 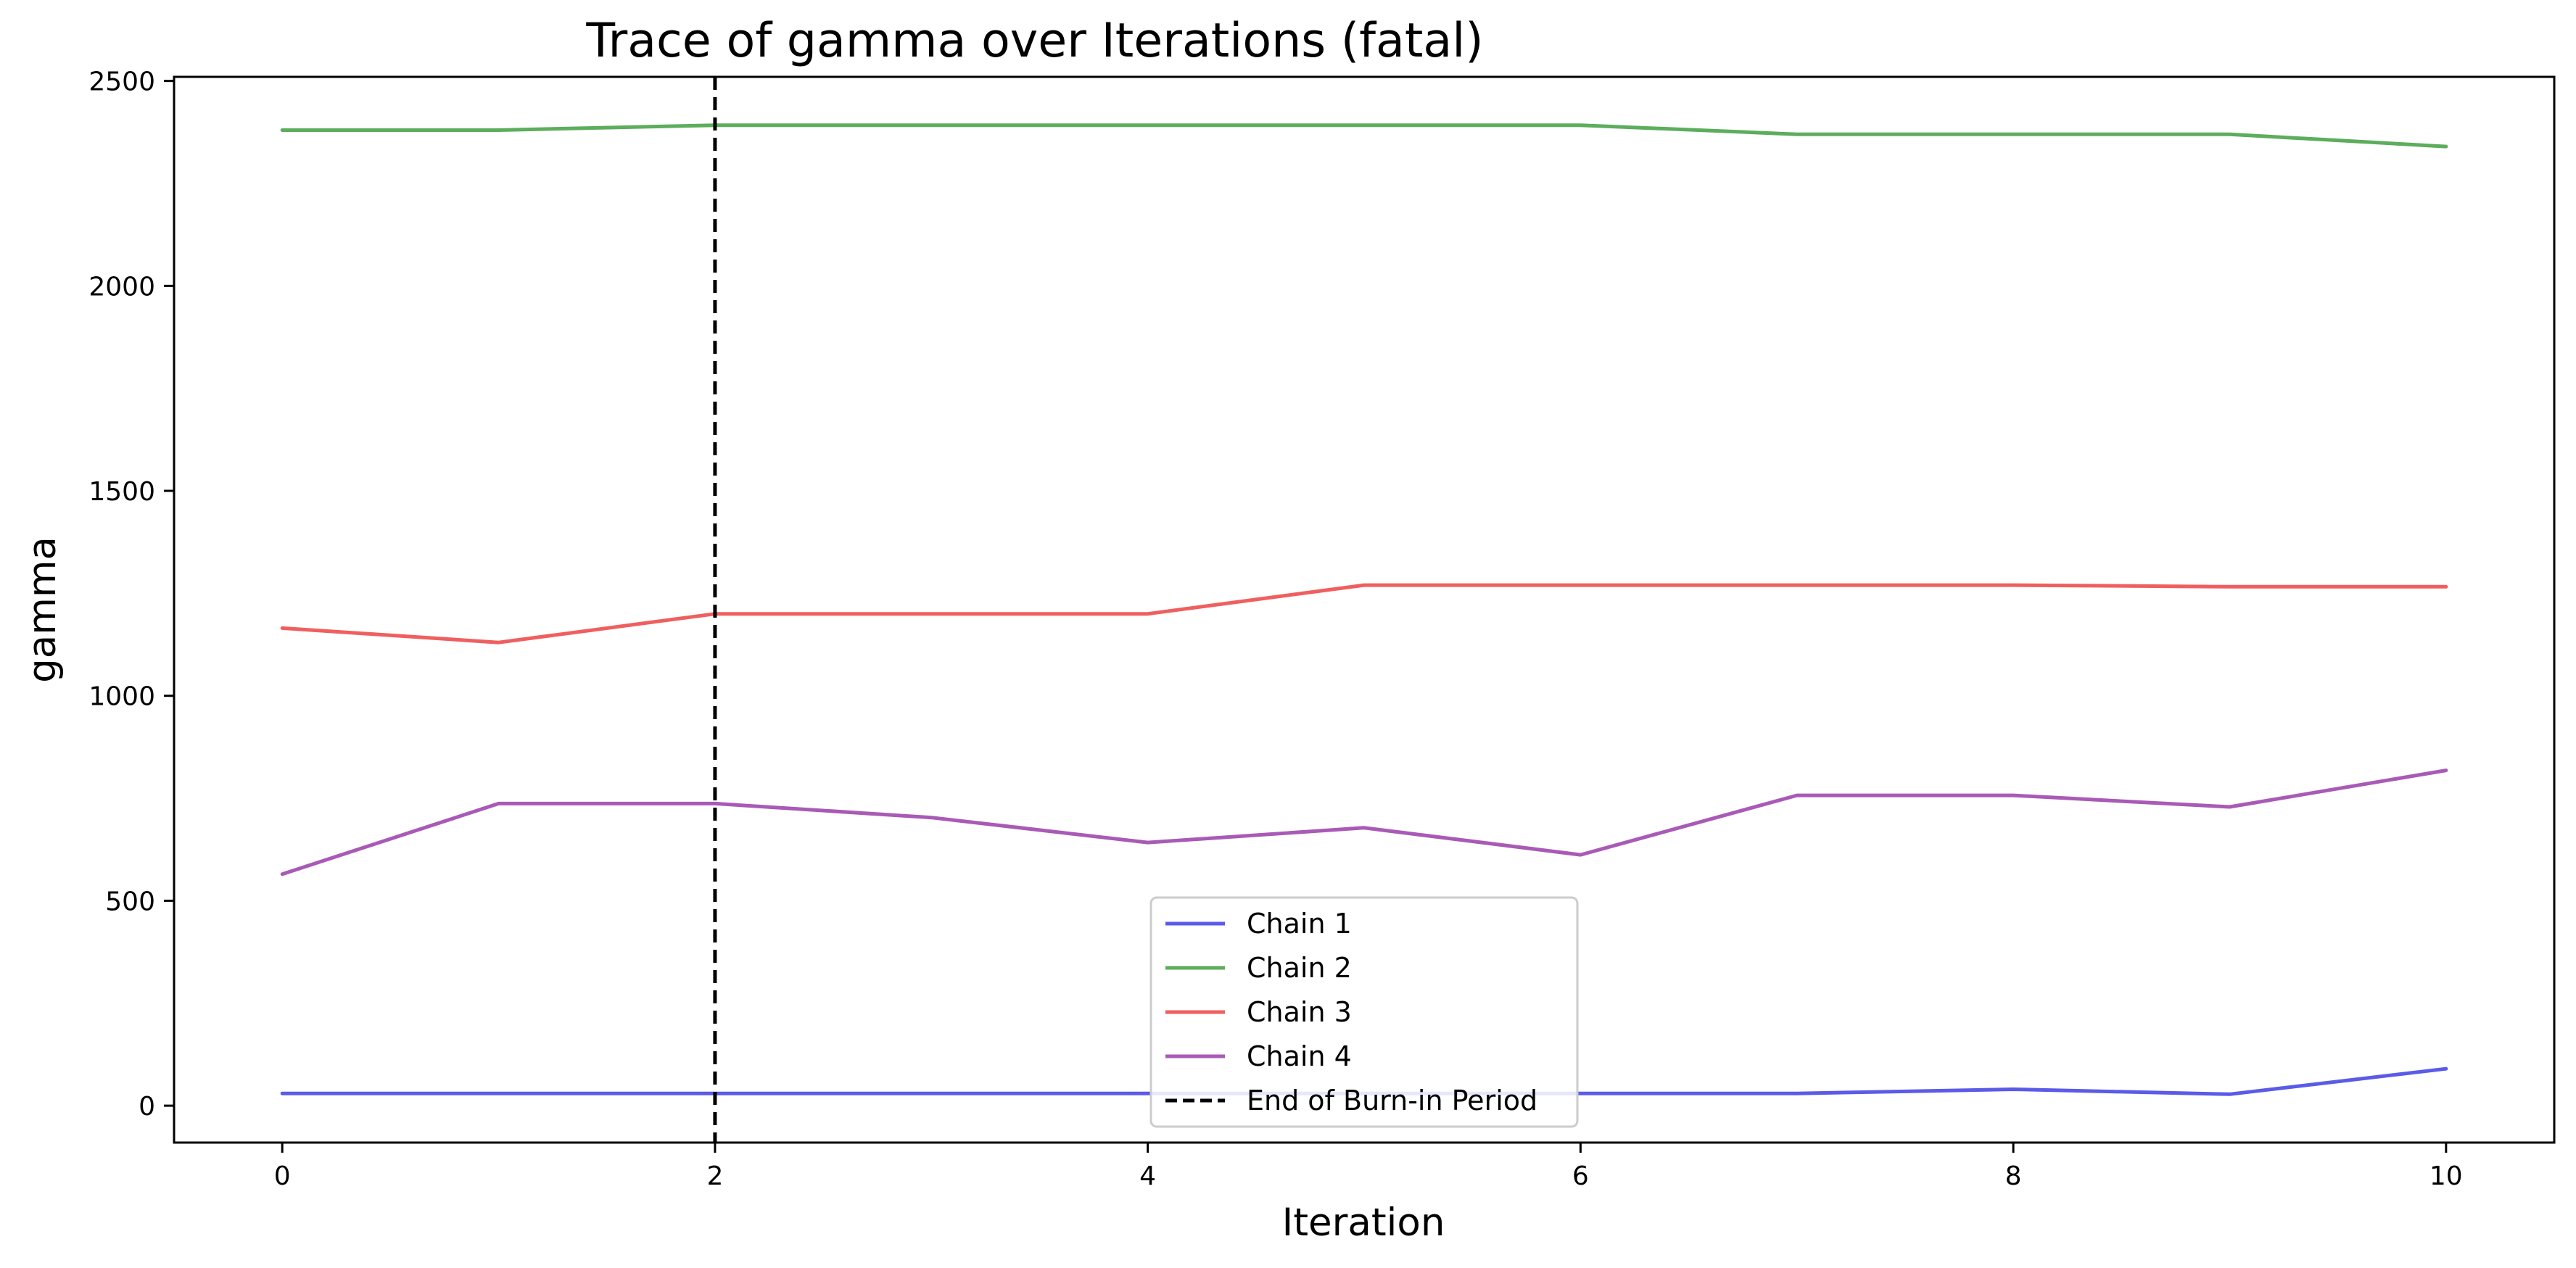 I want to click on x-axis: 0 2 4 6 8 10, so click(x=1368, y=1167).